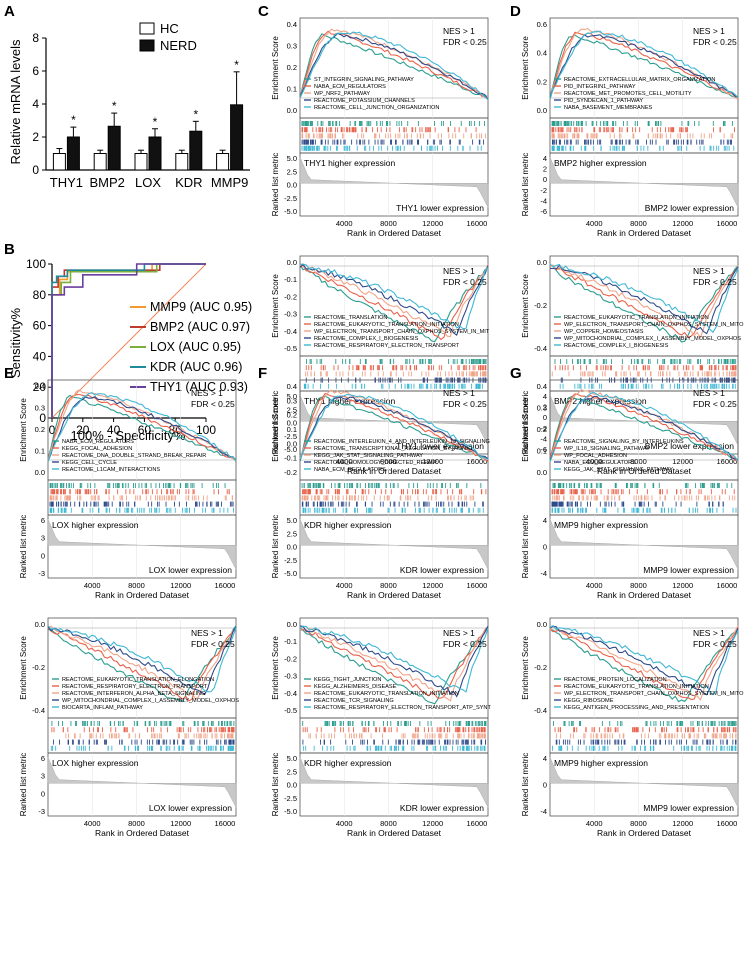 The width and height of the screenshot is (753, 964). Describe the element at coordinates (148, 182) in the screenshot. I see `category-label: LOX` at that location.